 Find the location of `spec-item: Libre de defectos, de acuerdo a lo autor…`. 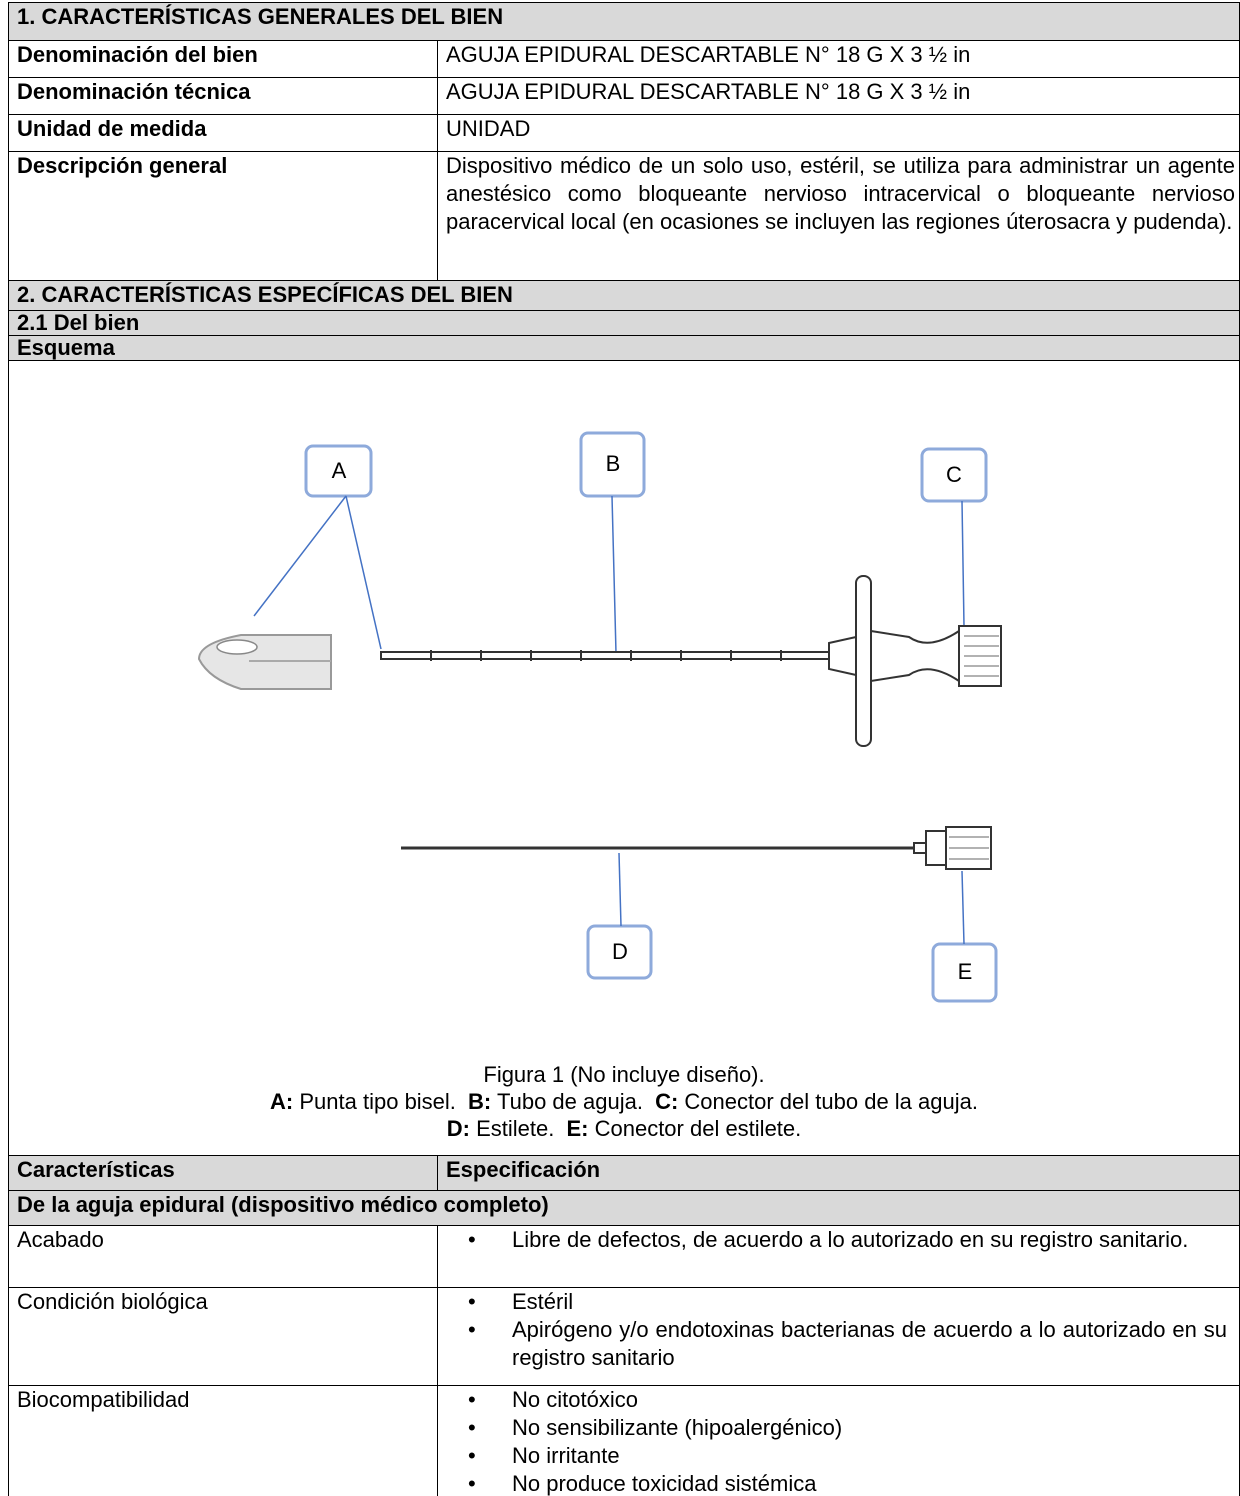

spec-item: Libre de defectos, de acuerdo a lo autor… is located at coordinates (836, 1240).